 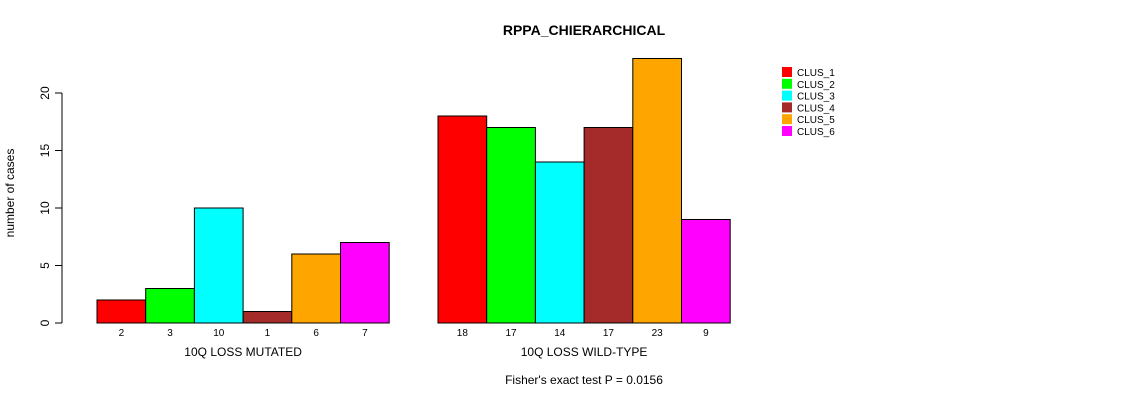 I want to click on y-tick-label: 10, so click(x=45, y=208).